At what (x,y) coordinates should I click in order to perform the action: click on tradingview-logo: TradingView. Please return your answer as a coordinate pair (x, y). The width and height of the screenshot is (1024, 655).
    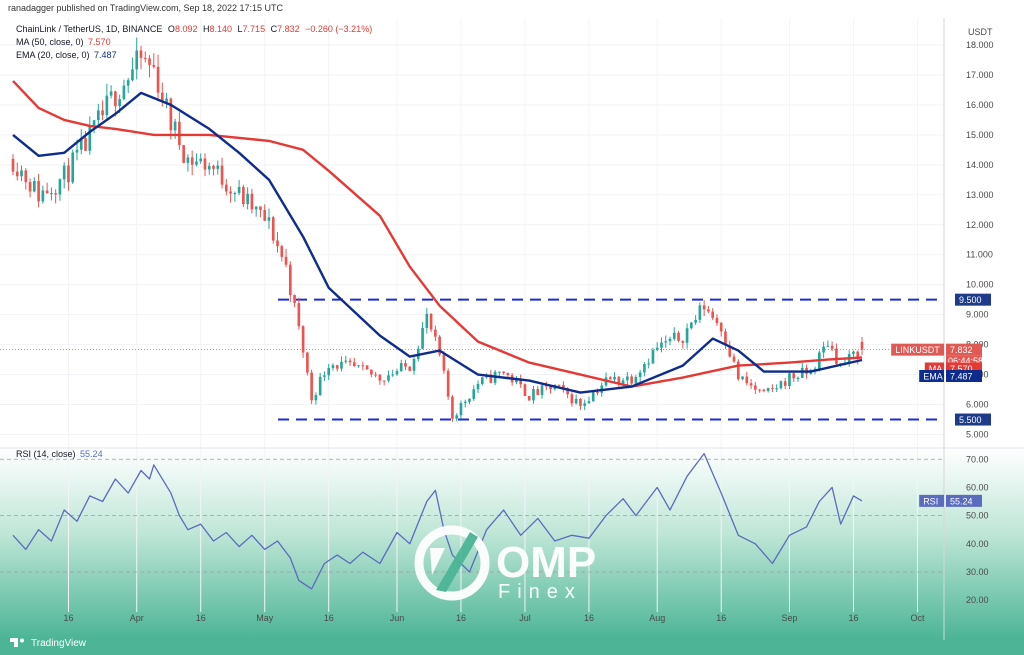
    Looking at the image, I should click on (48, 643).